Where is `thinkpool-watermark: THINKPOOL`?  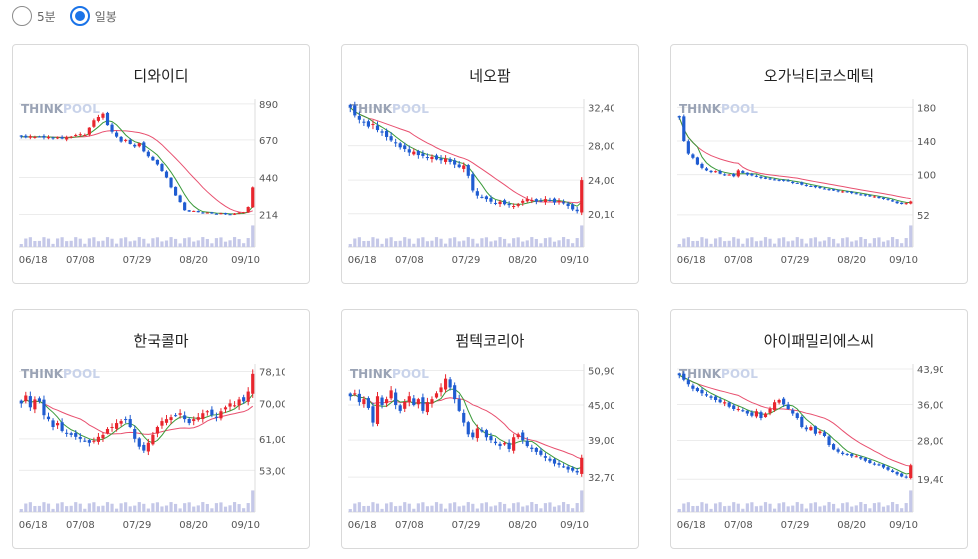
thinkpool-watermark: THINKPOOL is located at coordinates (389, 374).